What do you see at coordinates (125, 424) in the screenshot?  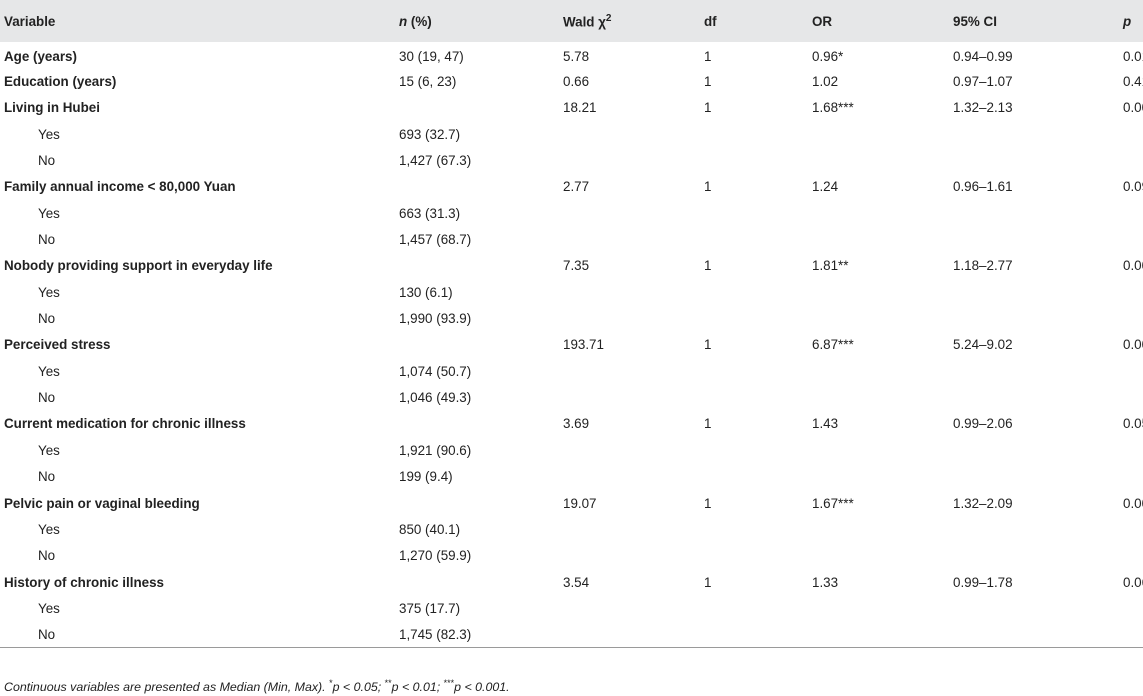 I see `cell-variable: Current medication for chronic illness` at bounding box center [125, 424].